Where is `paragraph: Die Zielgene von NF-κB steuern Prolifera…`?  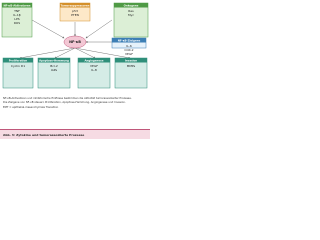 paragraph: Die Zielgene von NF-κB steuern Prolifera… is located at coordinates (64, 103).